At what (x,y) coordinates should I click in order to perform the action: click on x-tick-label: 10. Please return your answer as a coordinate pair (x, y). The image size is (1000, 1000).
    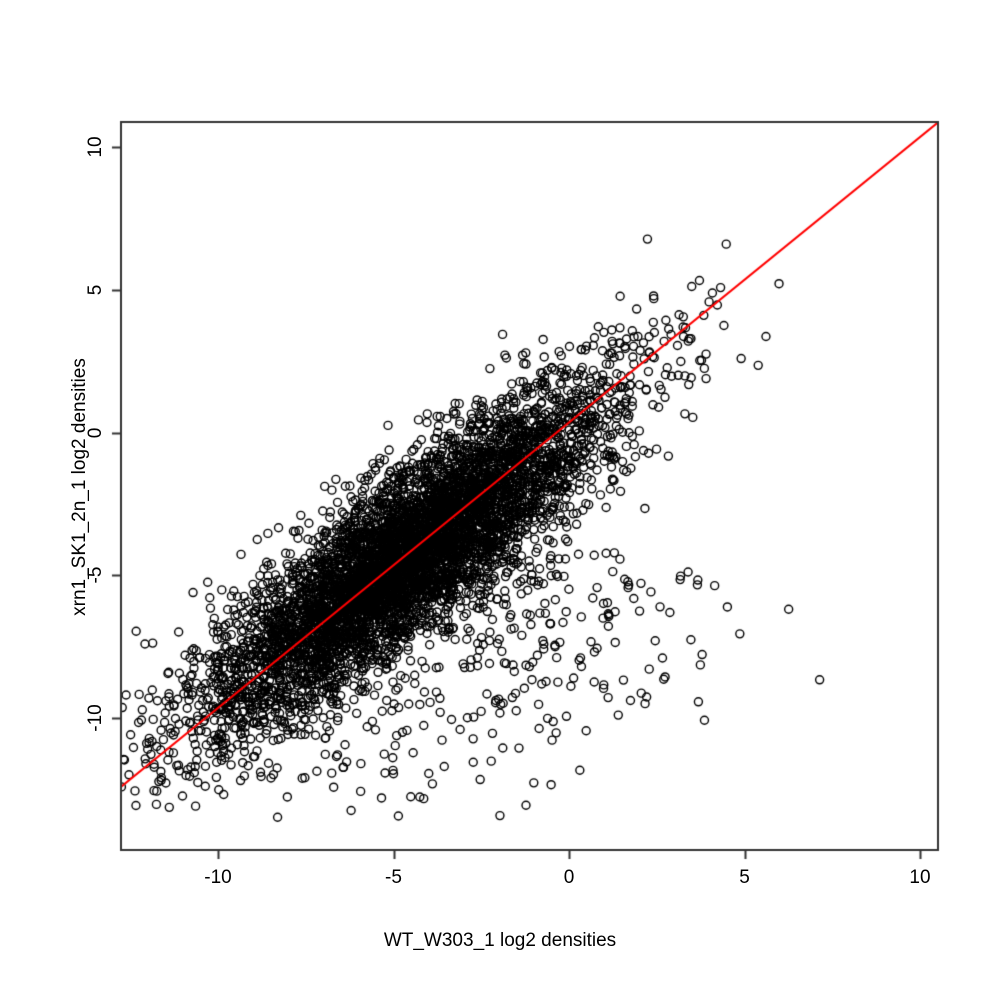
    Looking at the image, I should click on (920, 877).